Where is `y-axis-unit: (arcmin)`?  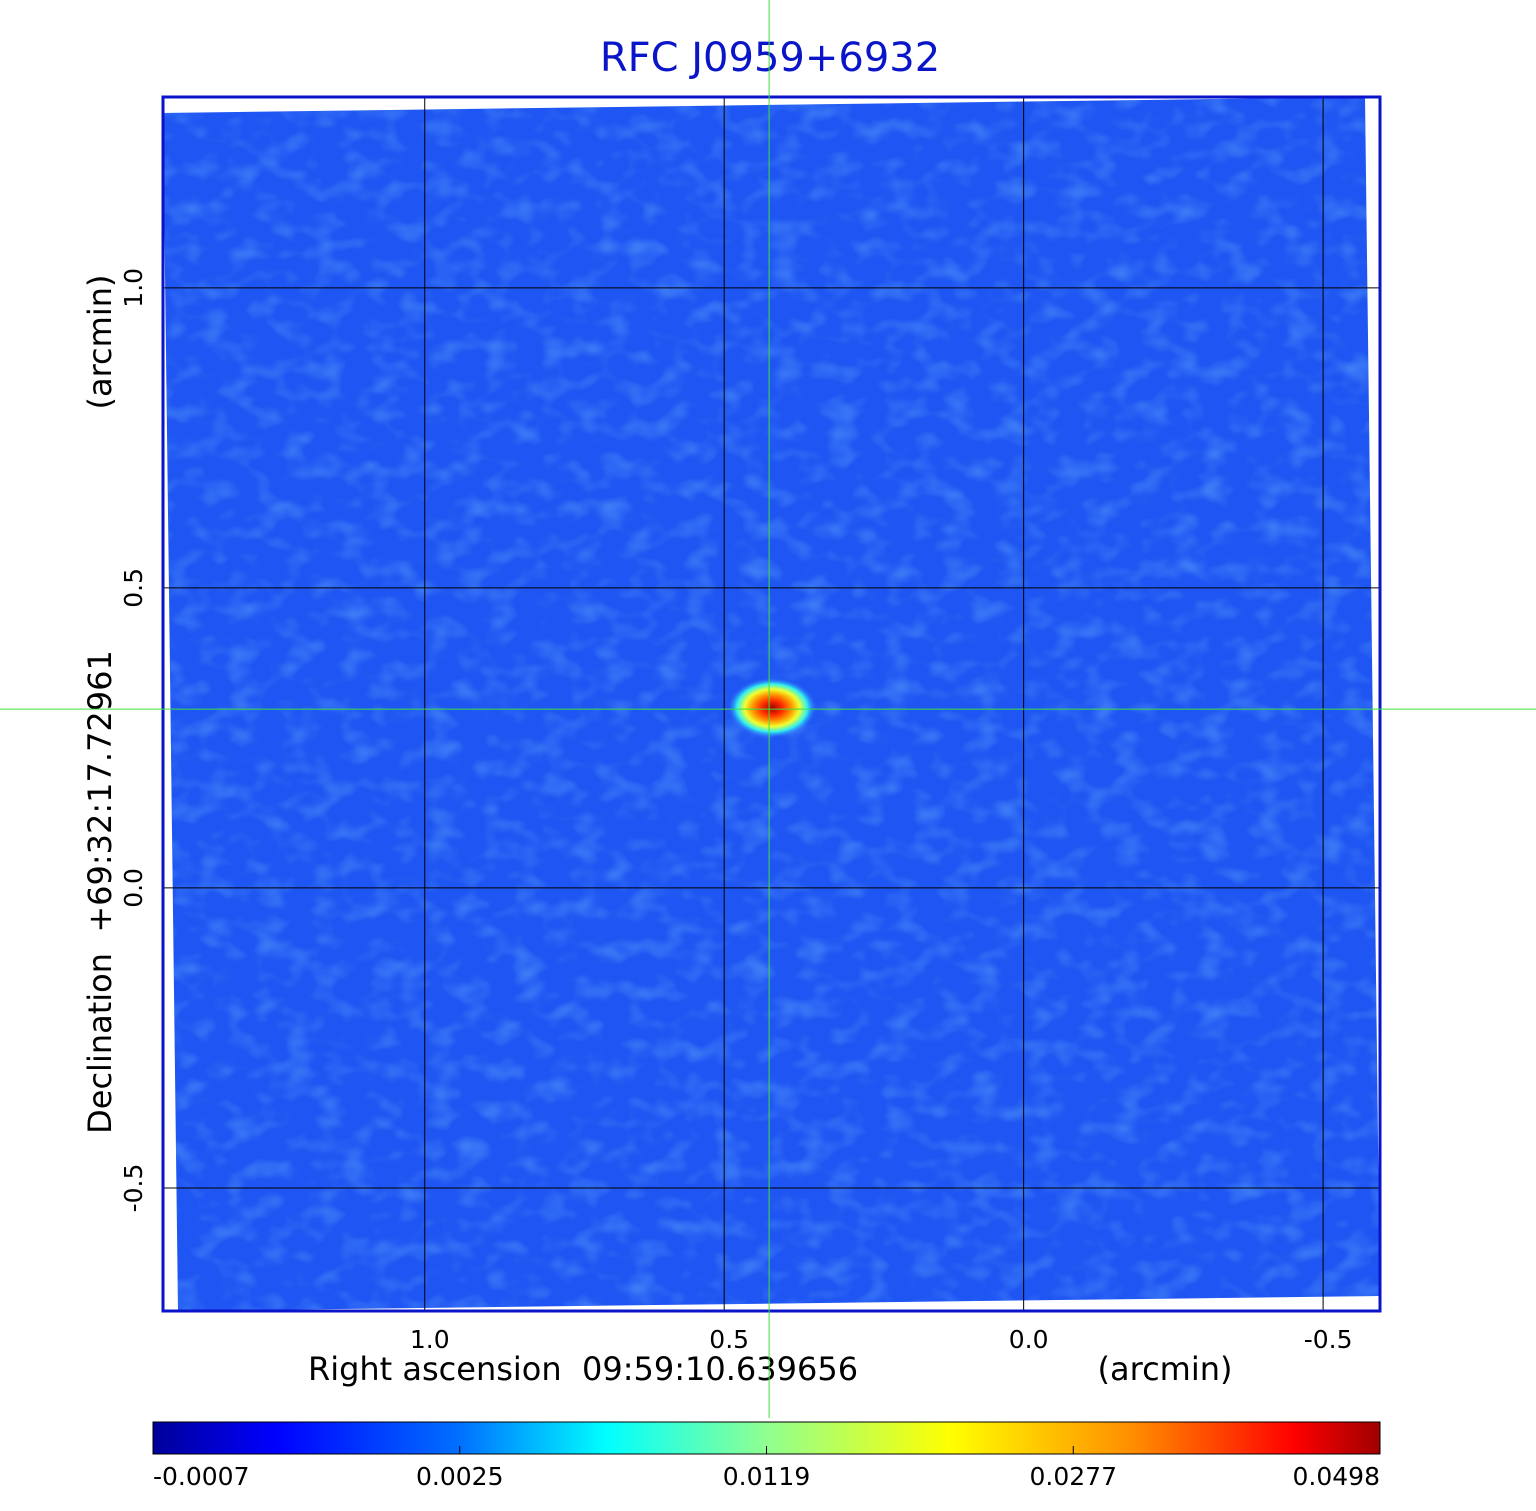 y-axis-unit: (arcmin) is located at coordinates (100, 342).